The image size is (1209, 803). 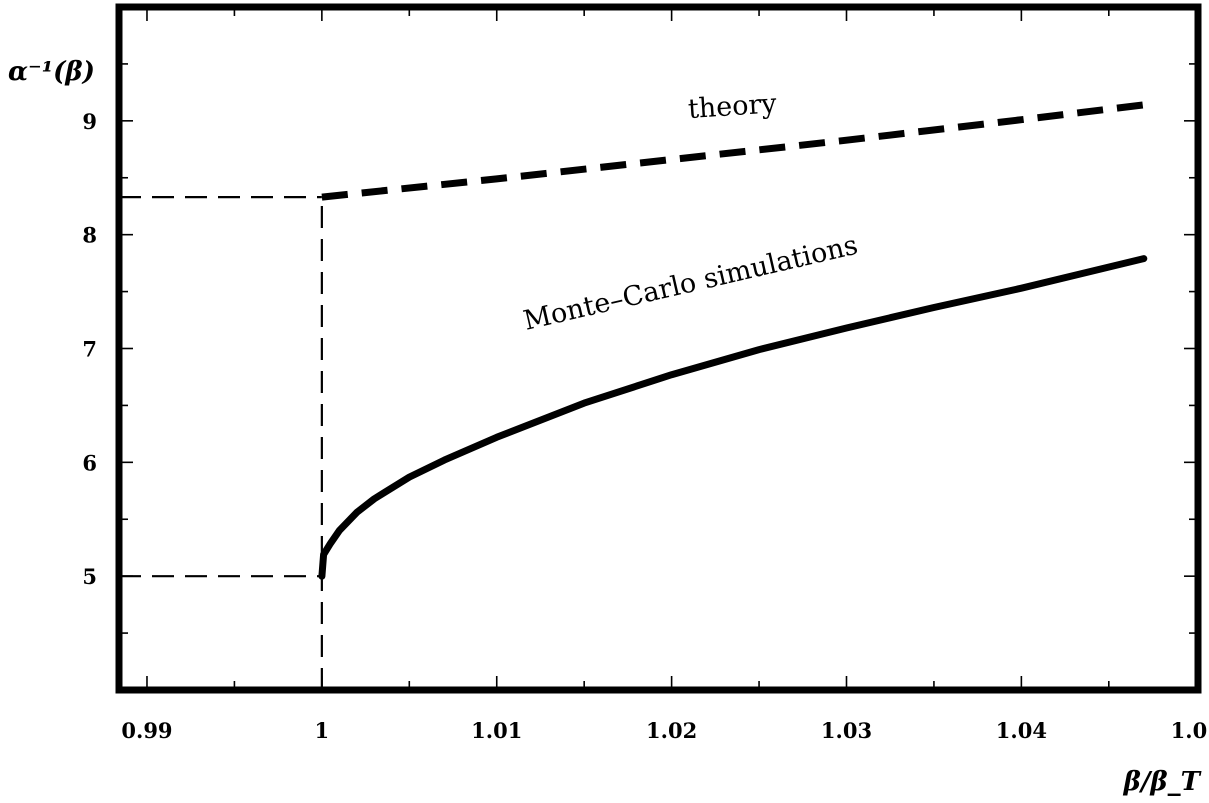 I want to click on x-tick-label: 1.04, so click(x=1021, y=730).